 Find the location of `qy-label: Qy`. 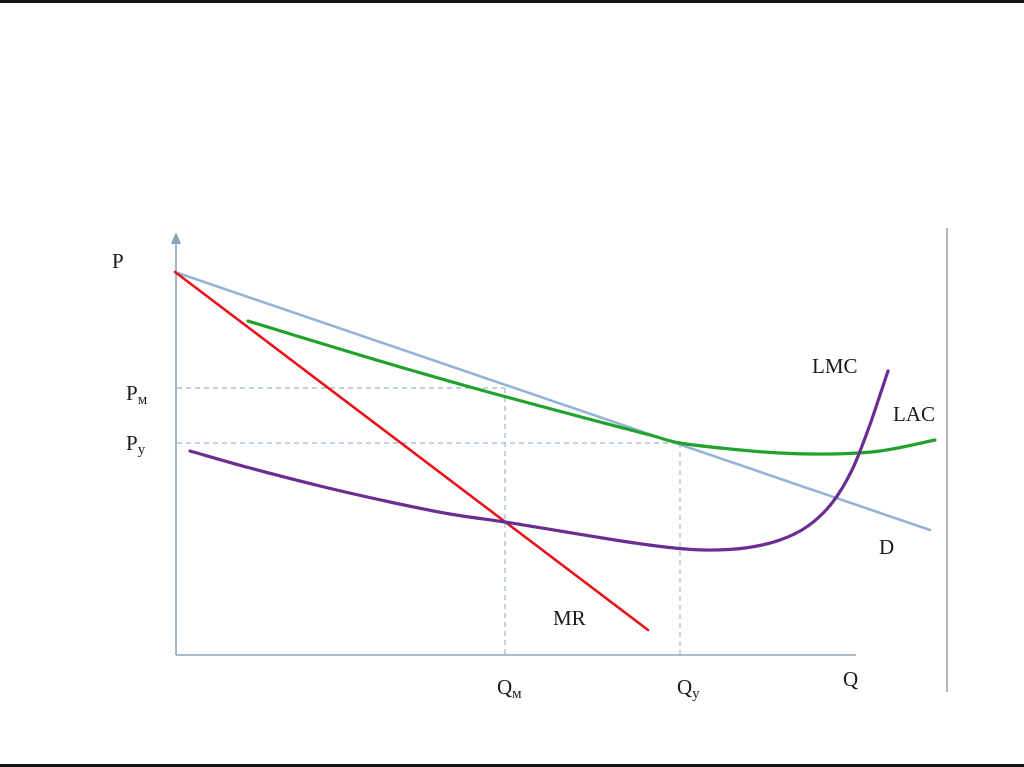

qy-label: Qy is located at coordinates (688, 688).